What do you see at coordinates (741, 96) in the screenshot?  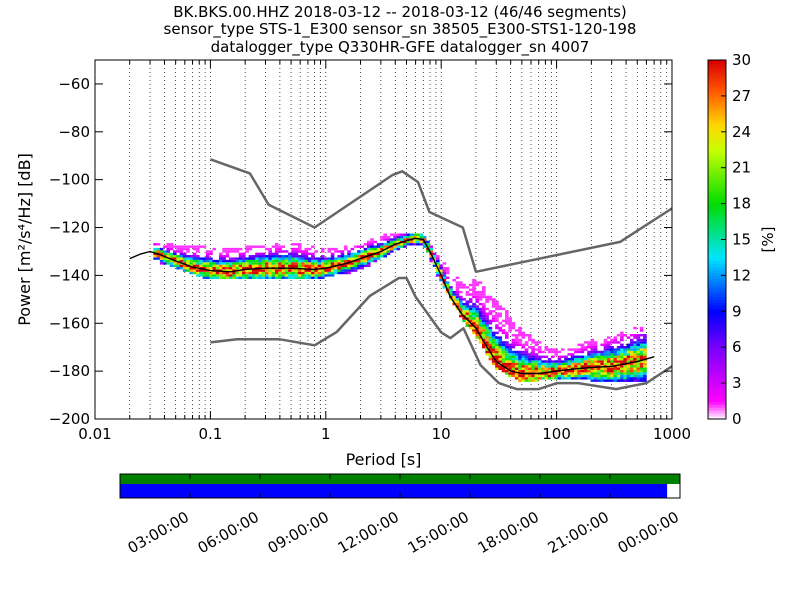 I see `colorbar-tick-label: 27` at bounding box center [741, 96].